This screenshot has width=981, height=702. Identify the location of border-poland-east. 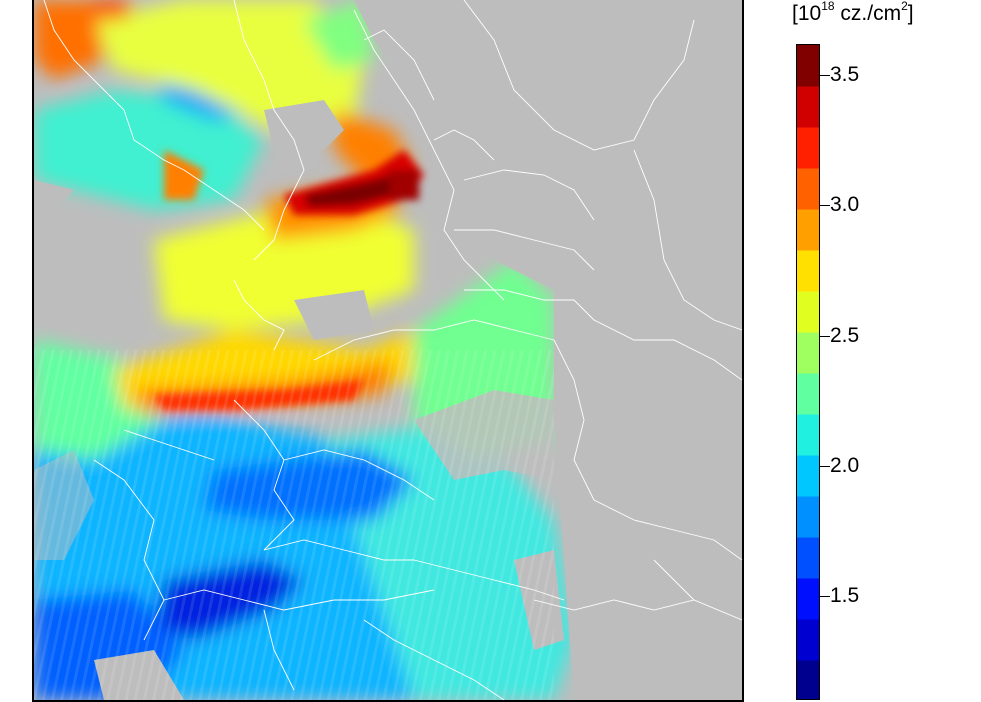
(574, 420).